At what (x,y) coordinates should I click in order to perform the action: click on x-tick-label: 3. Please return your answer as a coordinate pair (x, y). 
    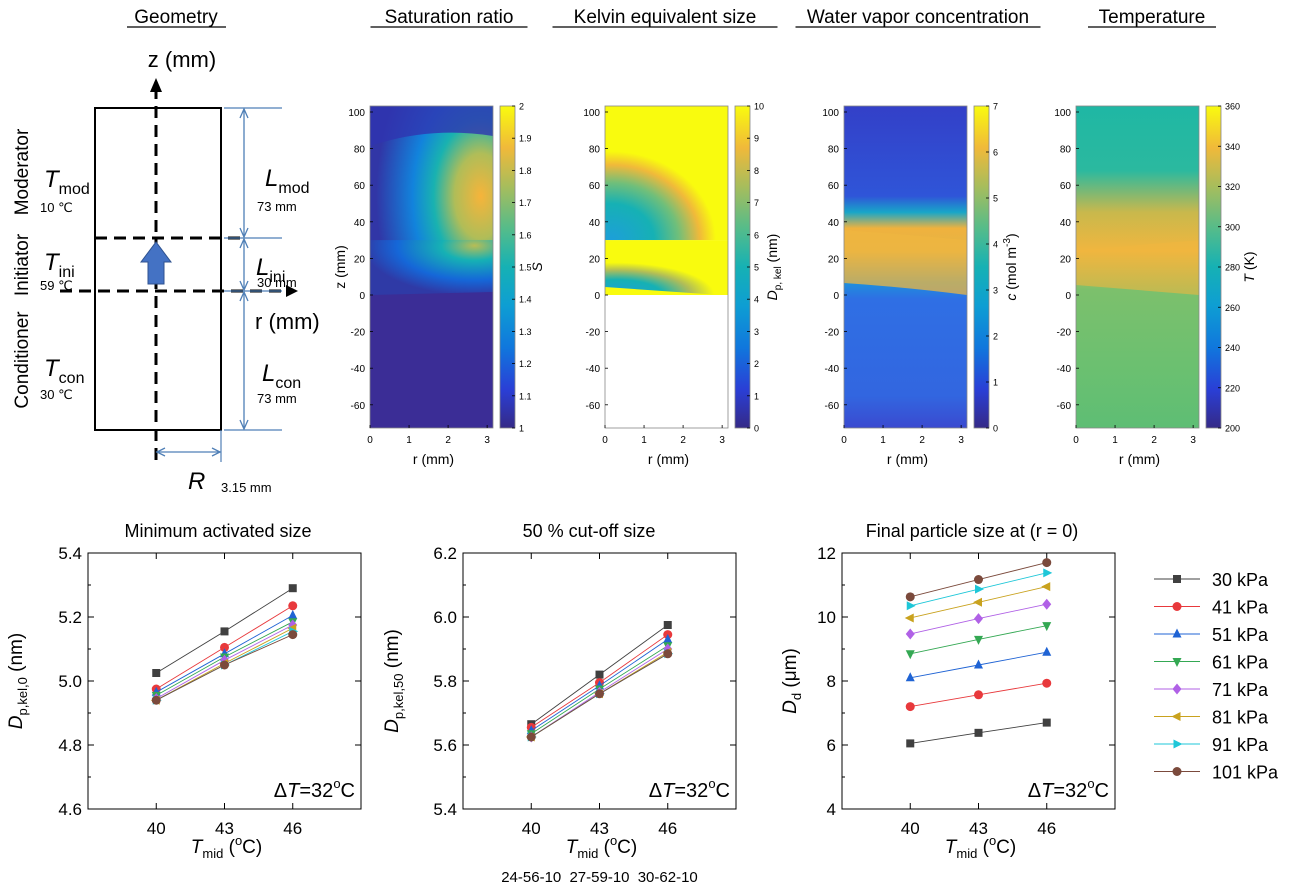
    Looking at the image, I should click on (961, 440).